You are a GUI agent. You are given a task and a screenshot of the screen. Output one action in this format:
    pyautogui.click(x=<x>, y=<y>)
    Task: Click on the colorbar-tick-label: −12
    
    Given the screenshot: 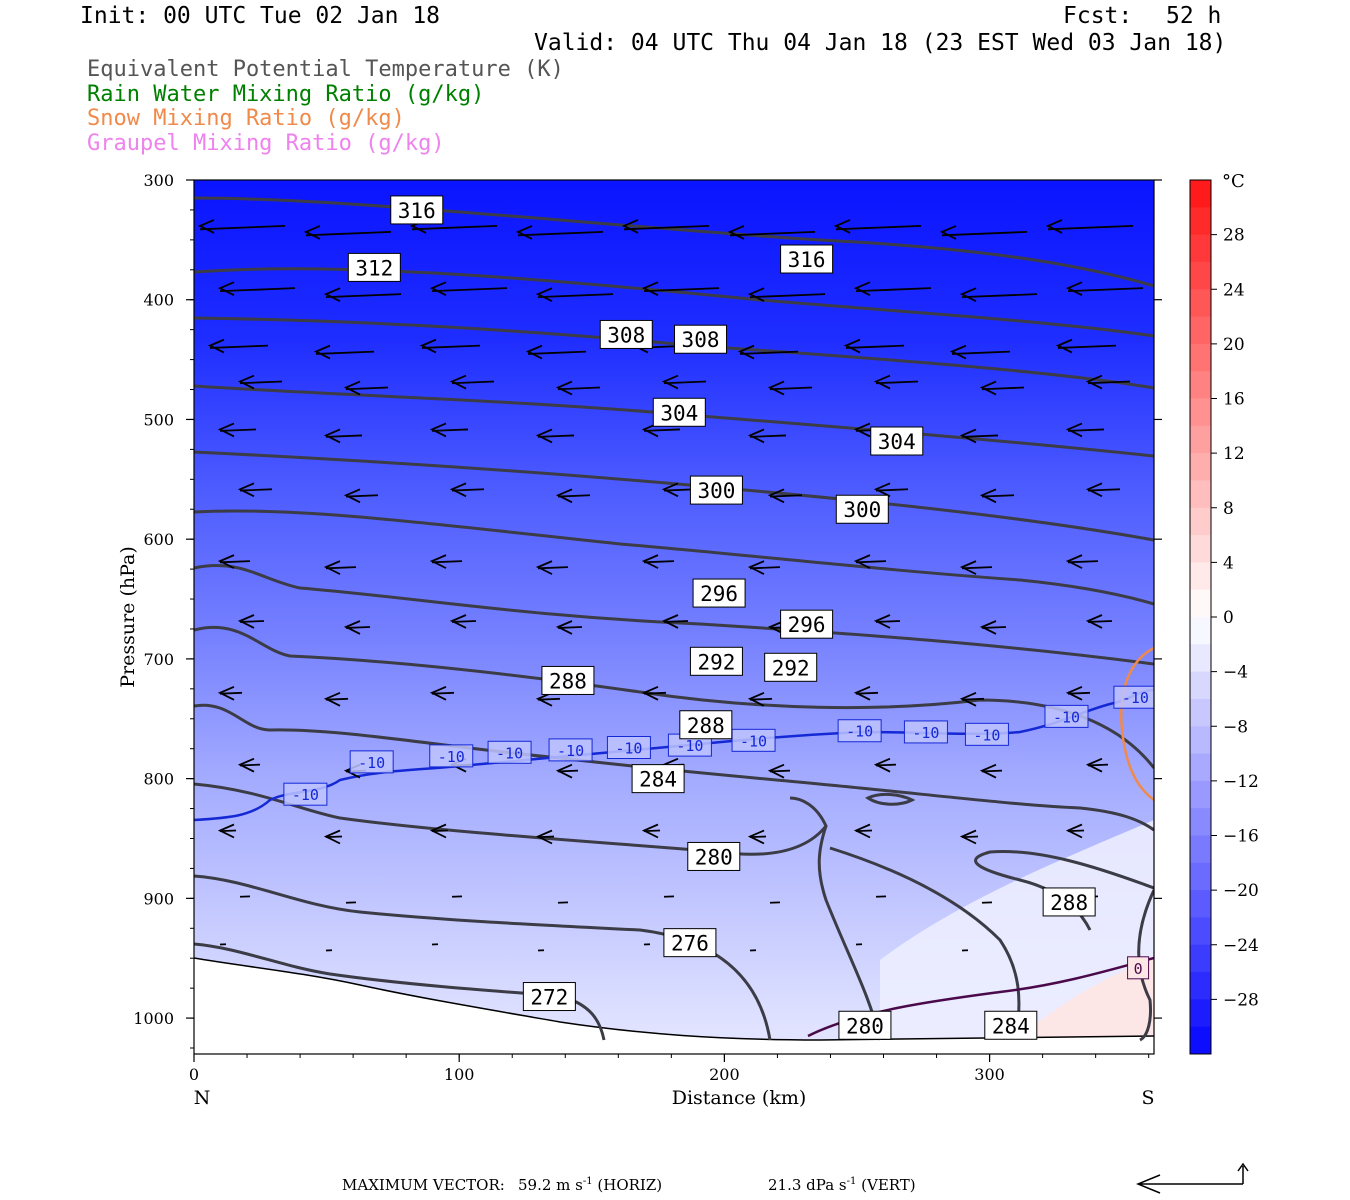 What is the action you would take?
    pyautogui.click(x=1241, y=782)
    